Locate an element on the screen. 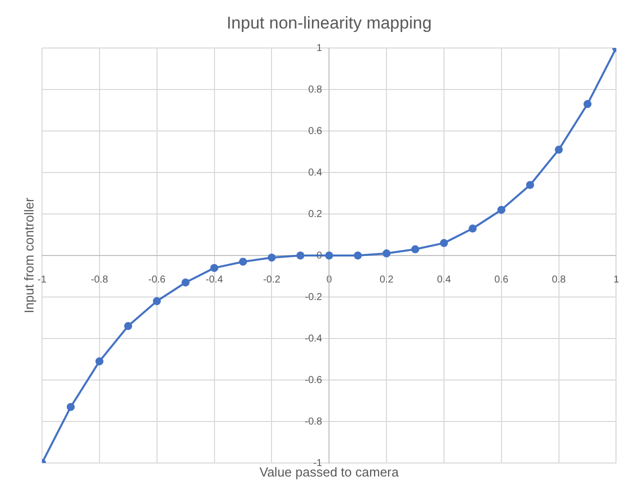 This screenshot has height=491, width=637. x-tick-label: 1 is located at coordinates (616, 280).